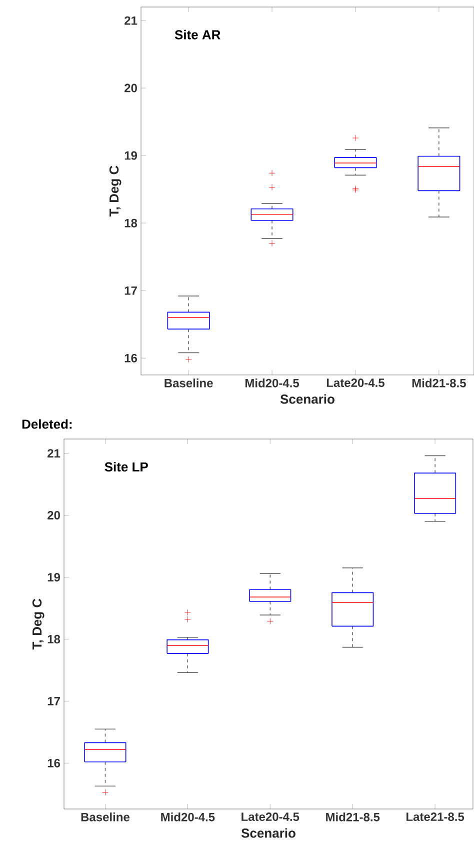  I want to click on text: Site LP, so click(126, 467).